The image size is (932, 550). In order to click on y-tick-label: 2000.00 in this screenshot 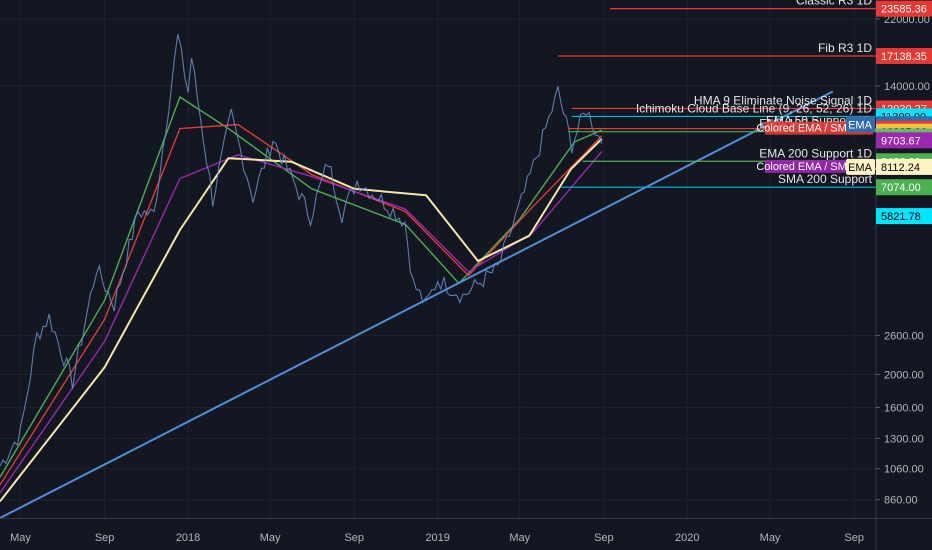, I will do `click(904, 376)`.